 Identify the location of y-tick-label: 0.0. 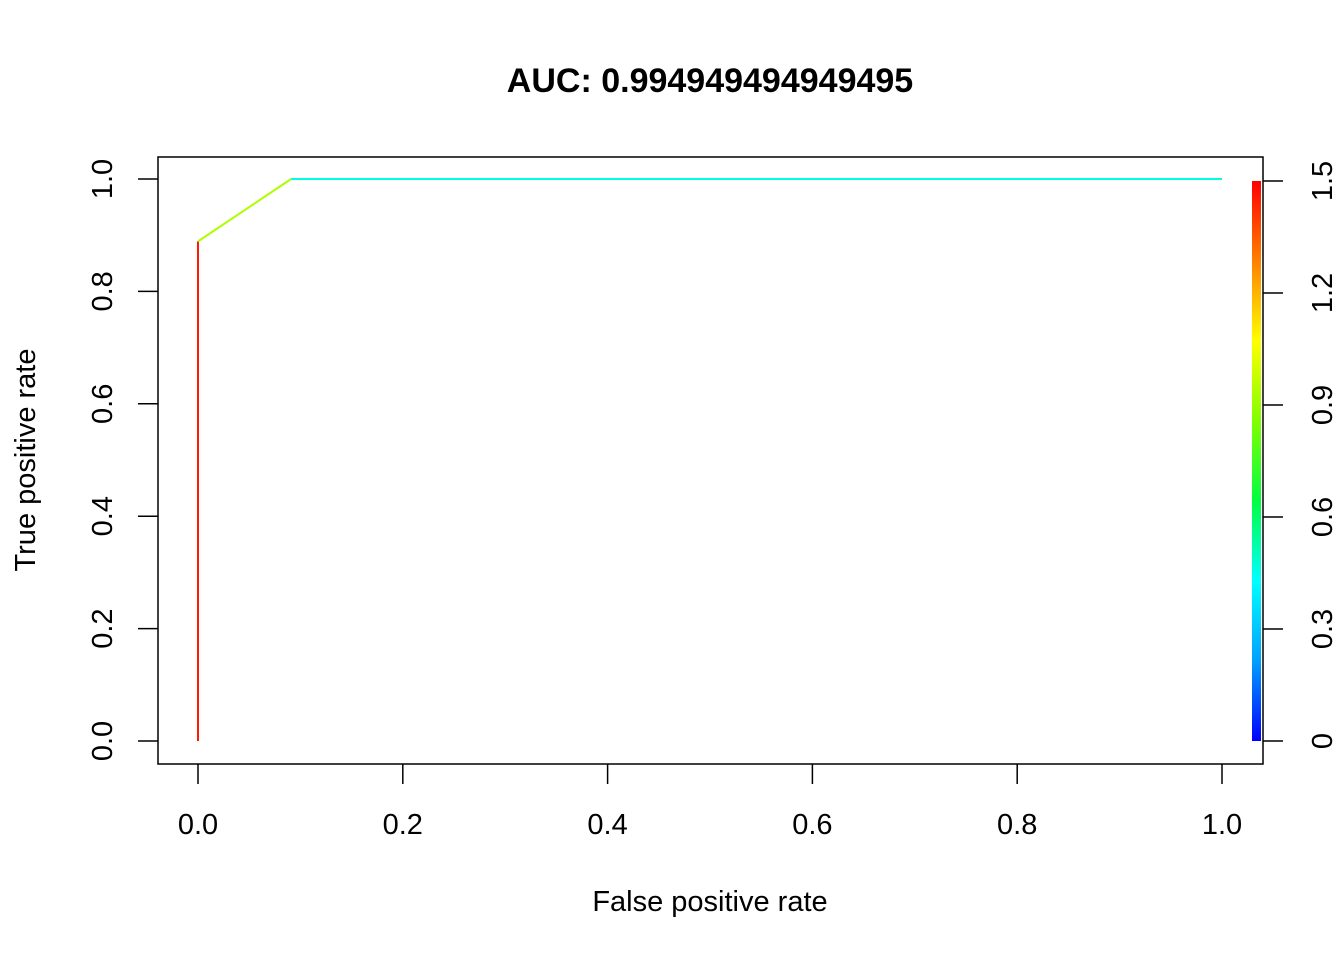
(103, 741).